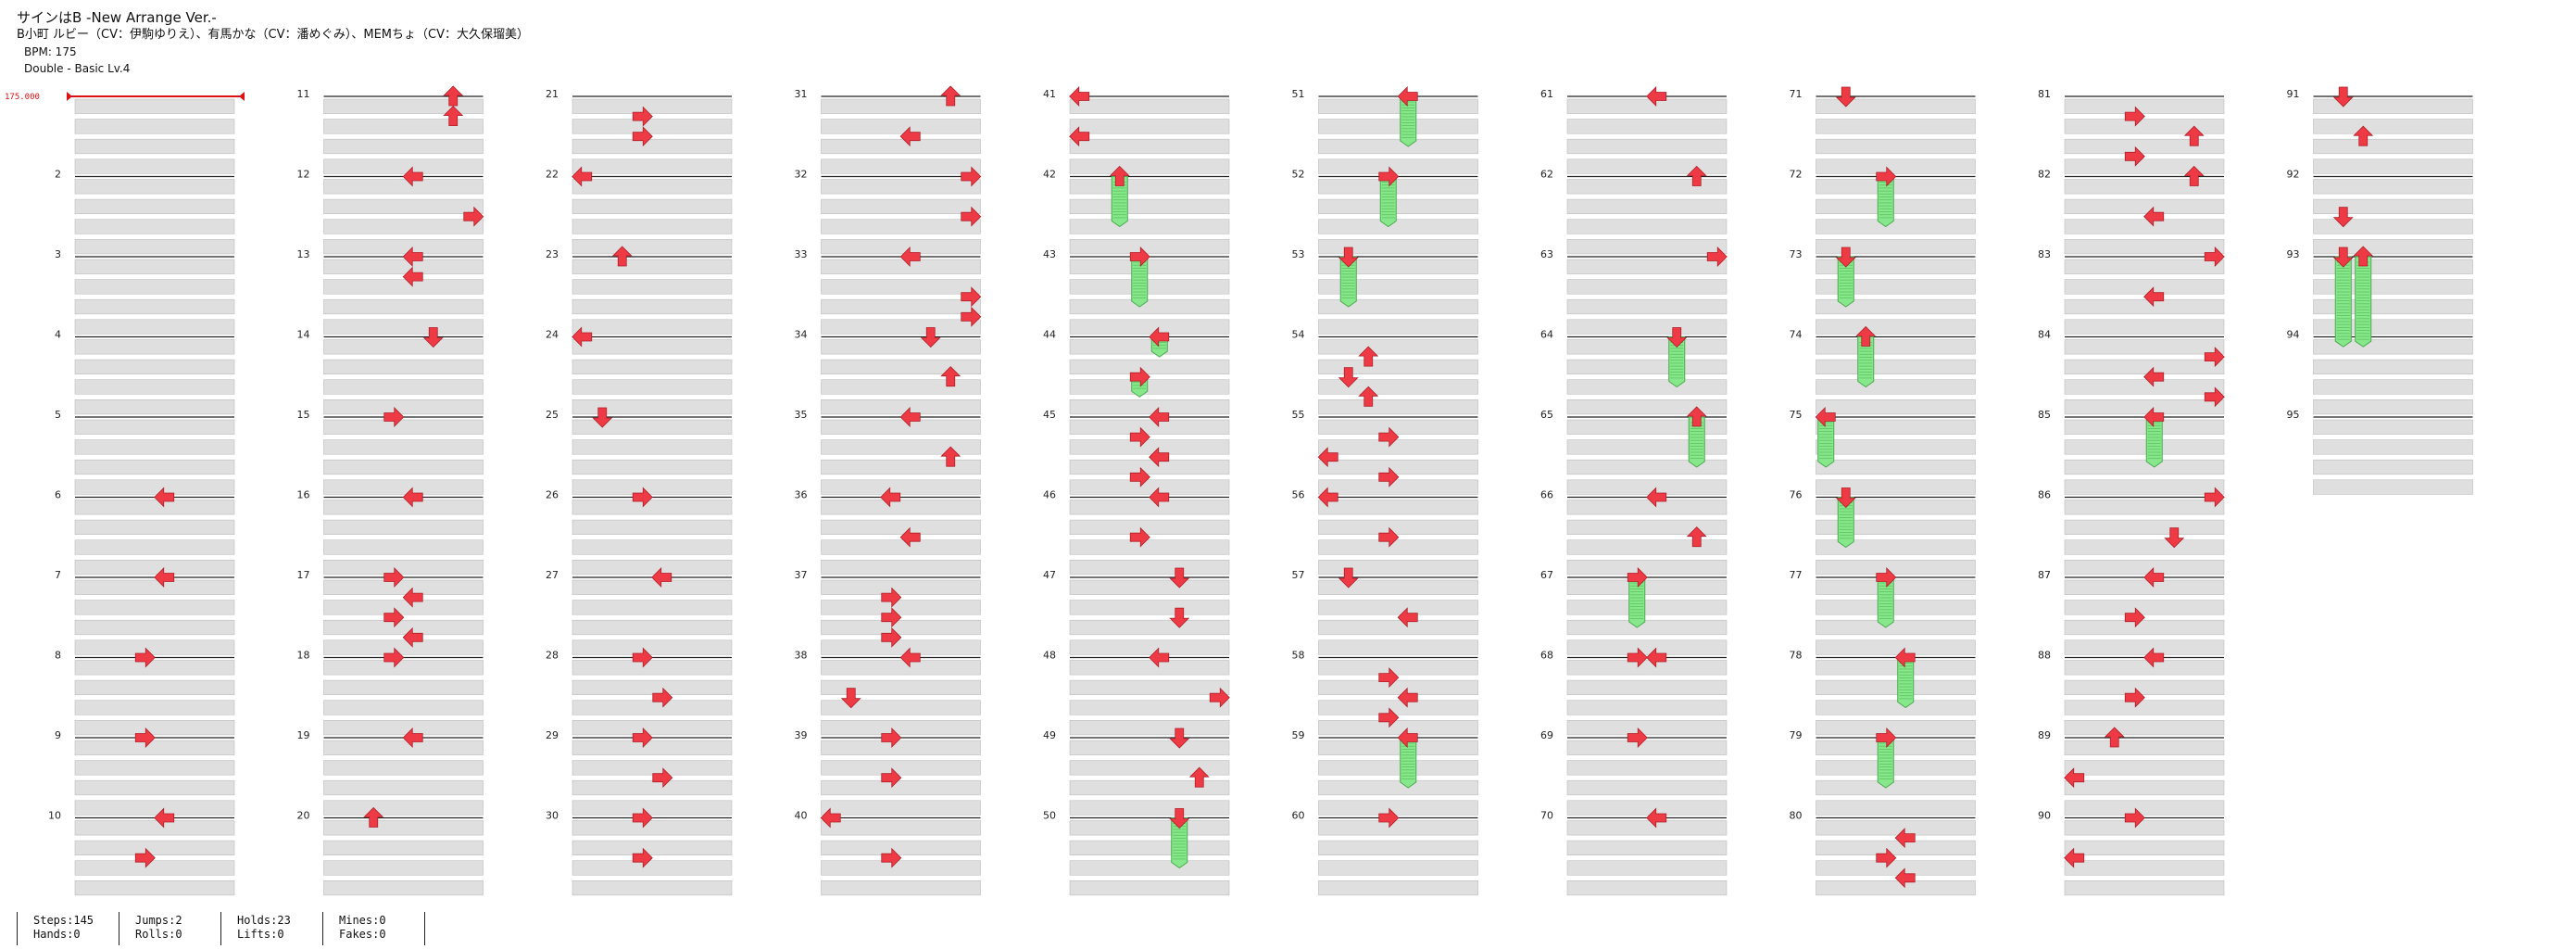  I want to click on measure-number: 33, so click(801, 254).